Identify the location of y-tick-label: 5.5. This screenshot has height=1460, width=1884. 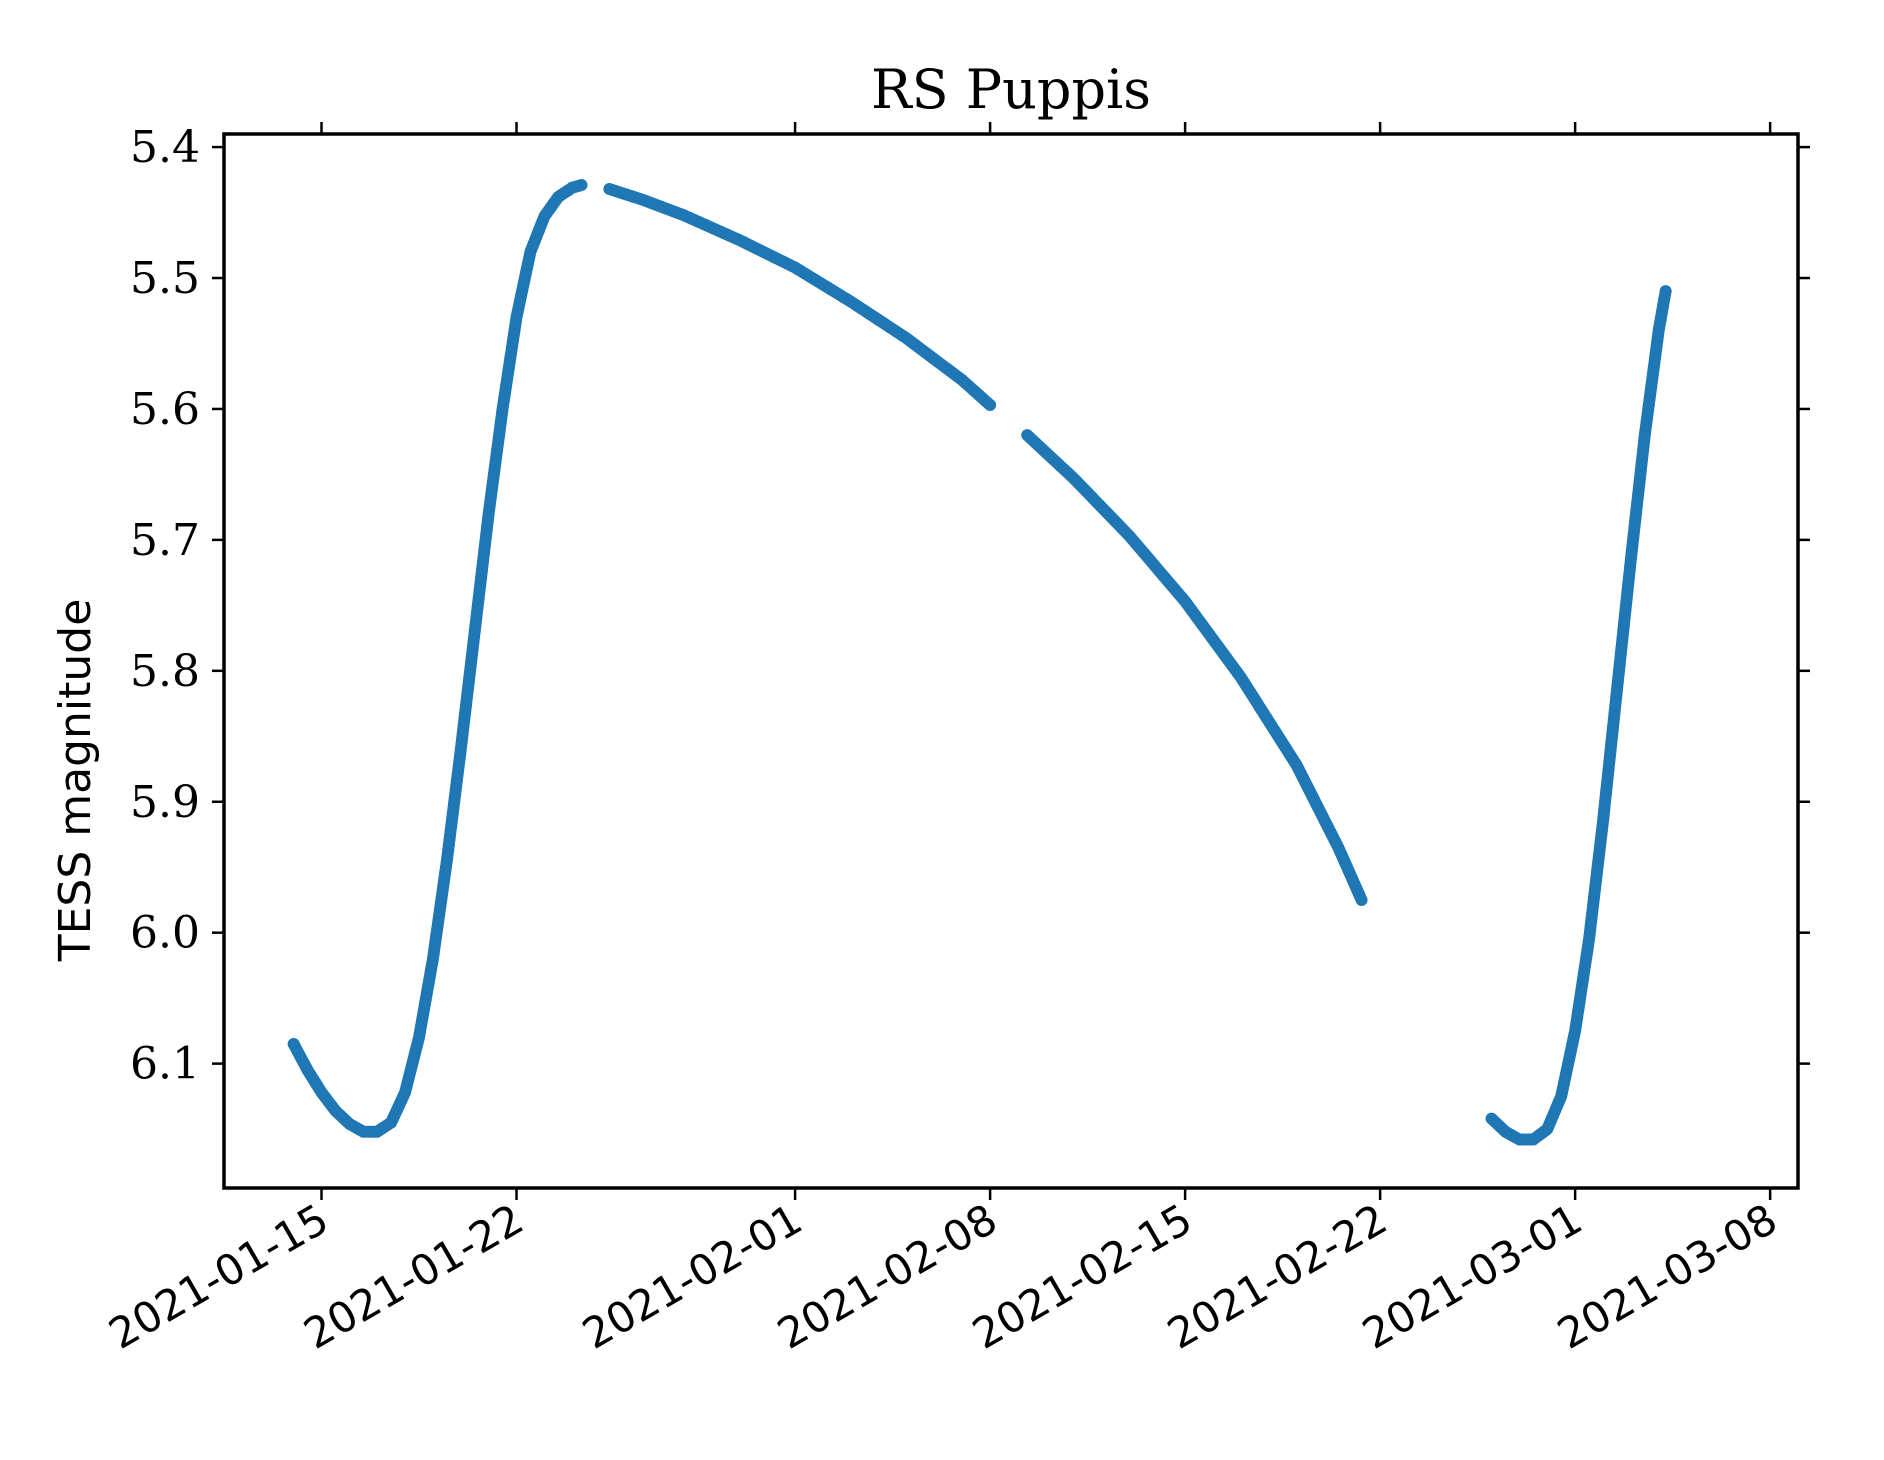
(165, 278).